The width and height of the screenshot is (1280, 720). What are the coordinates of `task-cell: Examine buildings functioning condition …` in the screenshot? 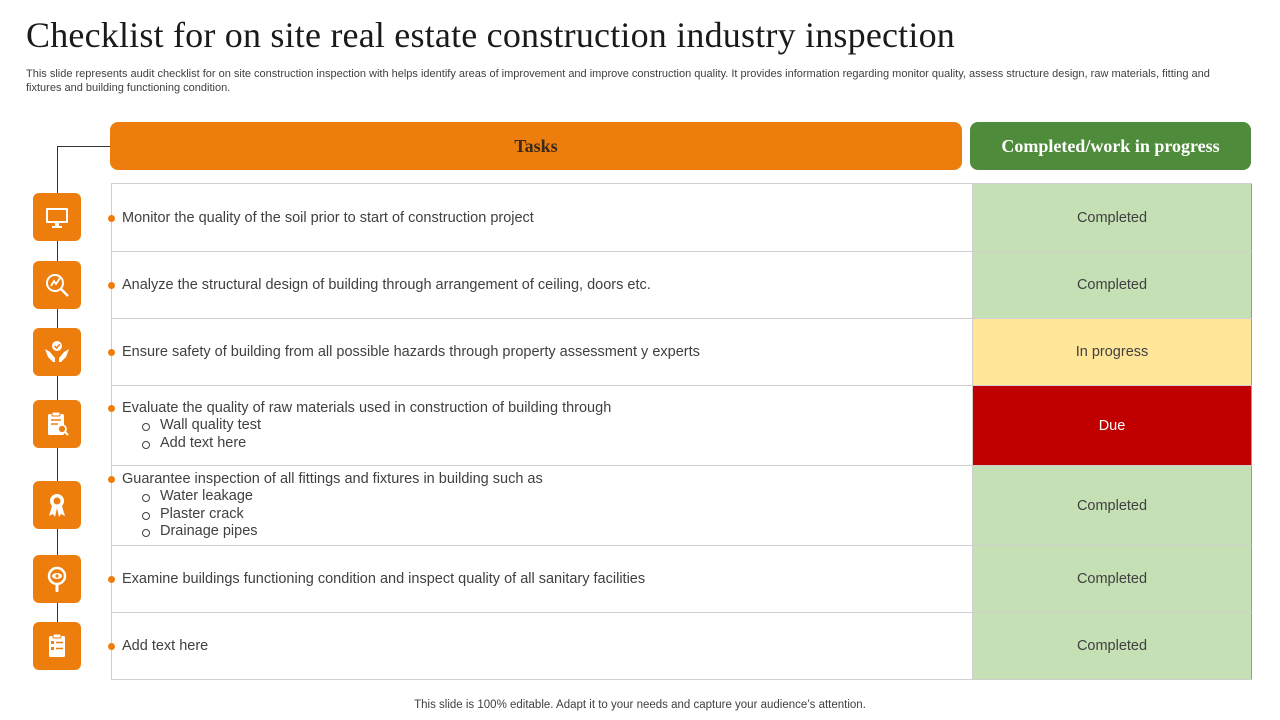 It's located at (540, 579).